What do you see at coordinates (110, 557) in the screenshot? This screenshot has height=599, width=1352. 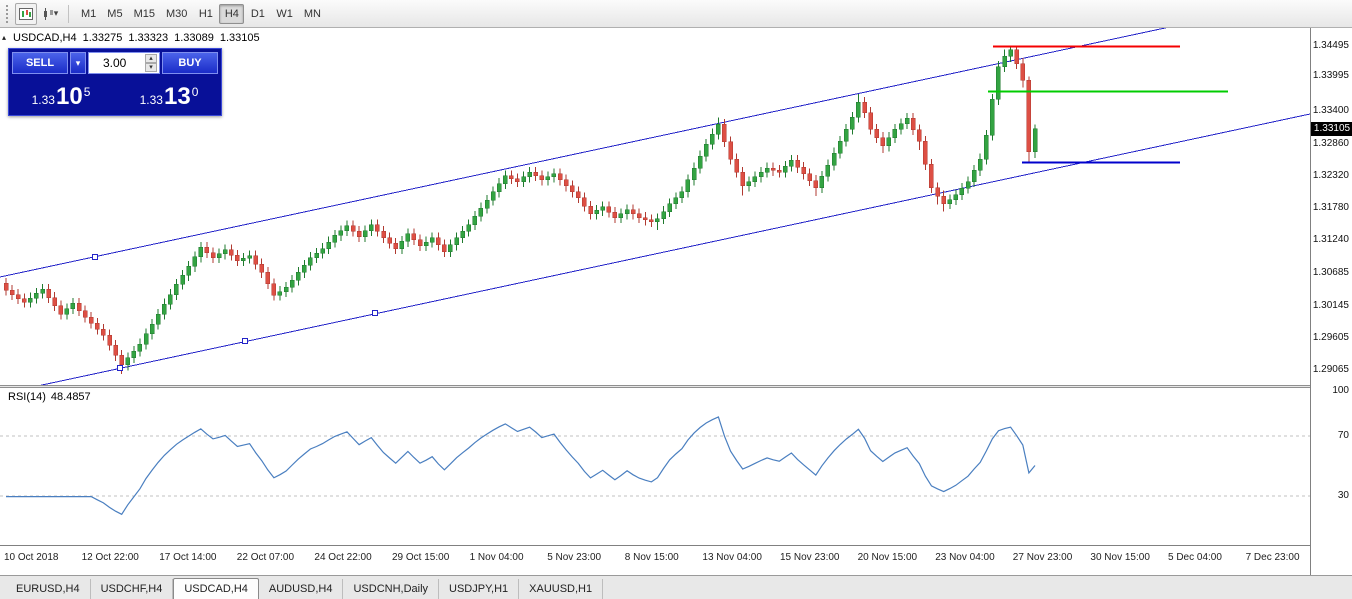 I see `time-axis-label: 12 Oct 22:00` at bounding box center [110, 557].